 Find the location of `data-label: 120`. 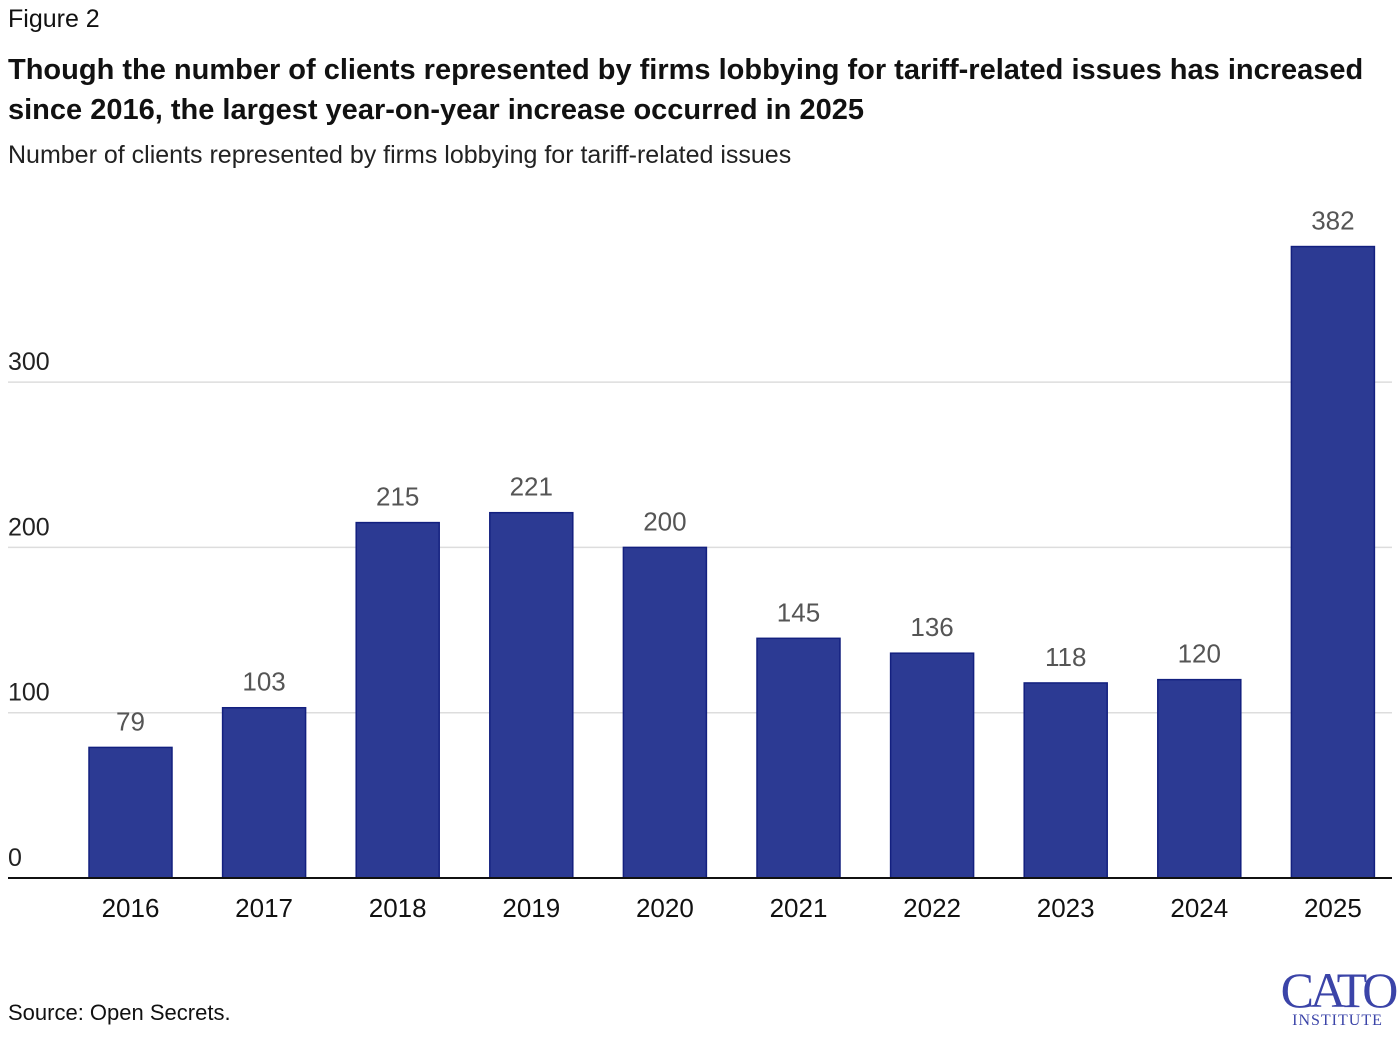

data-label: 120 is located at coordinates (1199, 654).